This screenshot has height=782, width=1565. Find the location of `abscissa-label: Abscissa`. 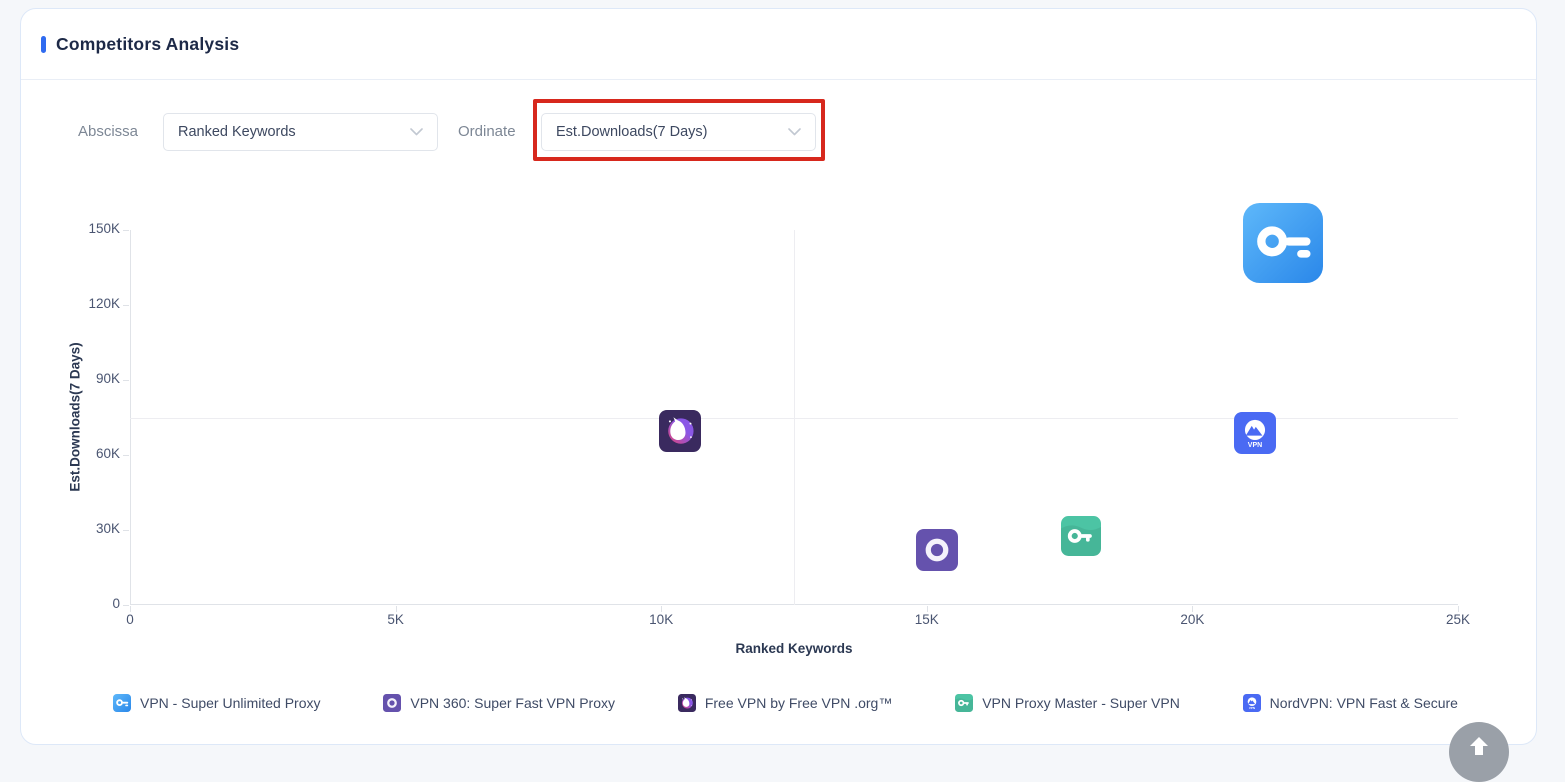

abscissa-label: Abscissa is located at coordinates (108, 131).